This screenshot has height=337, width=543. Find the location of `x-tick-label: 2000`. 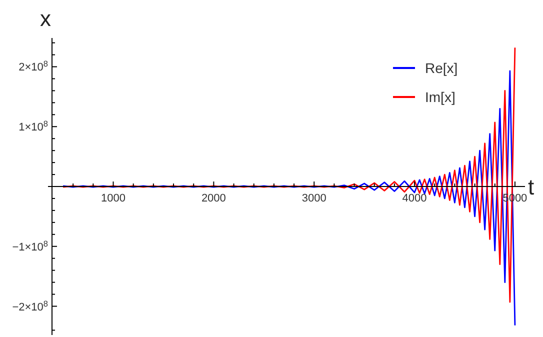

x-tick-label: 2000 is located at coordinates (213, 198).